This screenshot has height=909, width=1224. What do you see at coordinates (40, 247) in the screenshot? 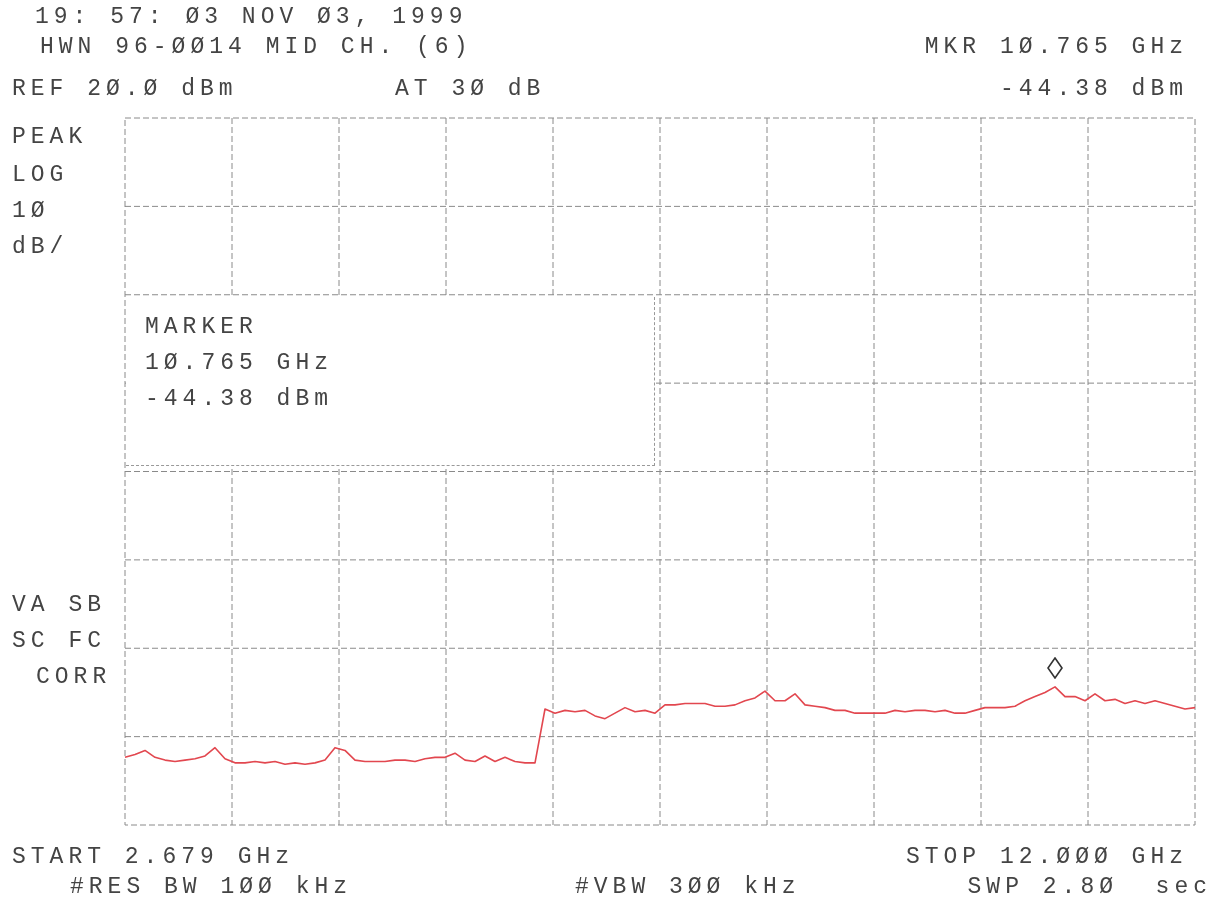
I see `text: dB/` at bounding box center [40, 247].